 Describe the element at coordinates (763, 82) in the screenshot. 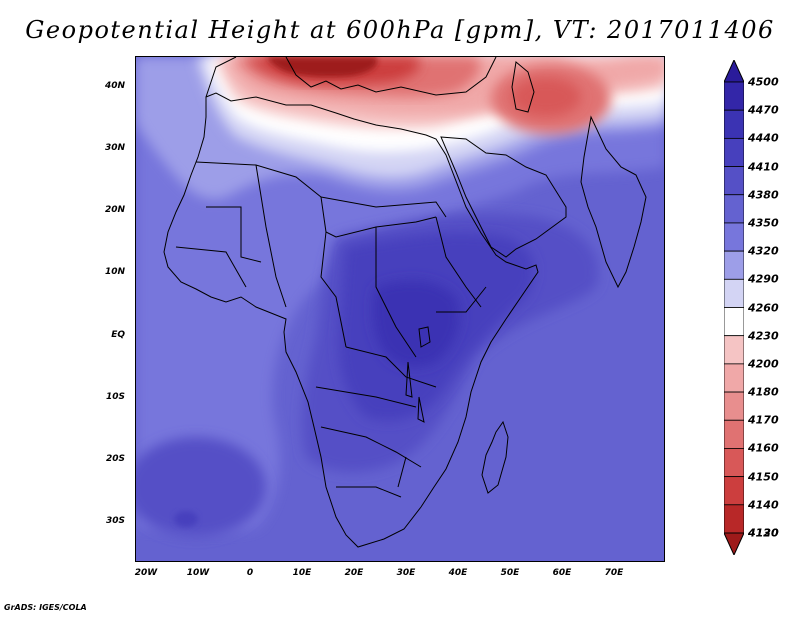

I see `colorbar-label: 4500` at that location.